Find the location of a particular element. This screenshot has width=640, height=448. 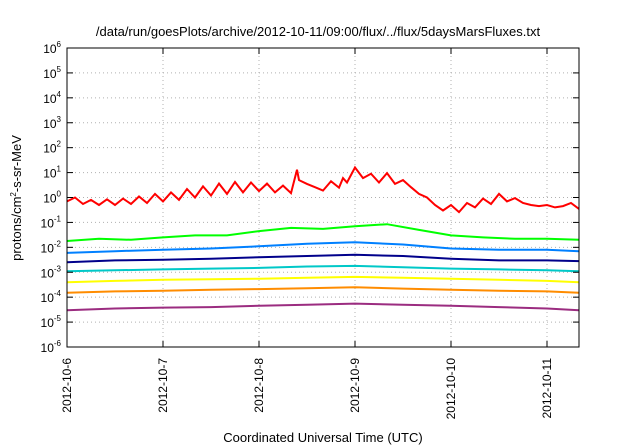

y-tick-label: 10¹ is located at coordinates (52, 173).